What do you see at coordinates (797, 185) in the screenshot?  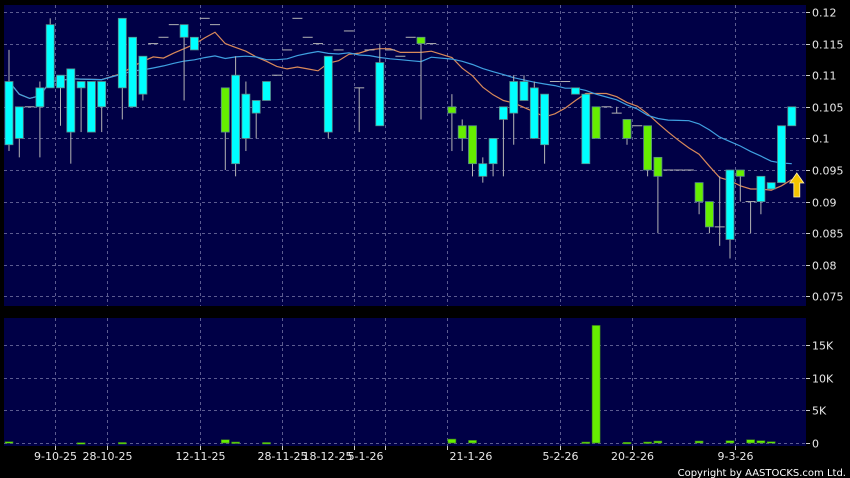 I see `up-arrow-icon` at bounding box center [797, 185].